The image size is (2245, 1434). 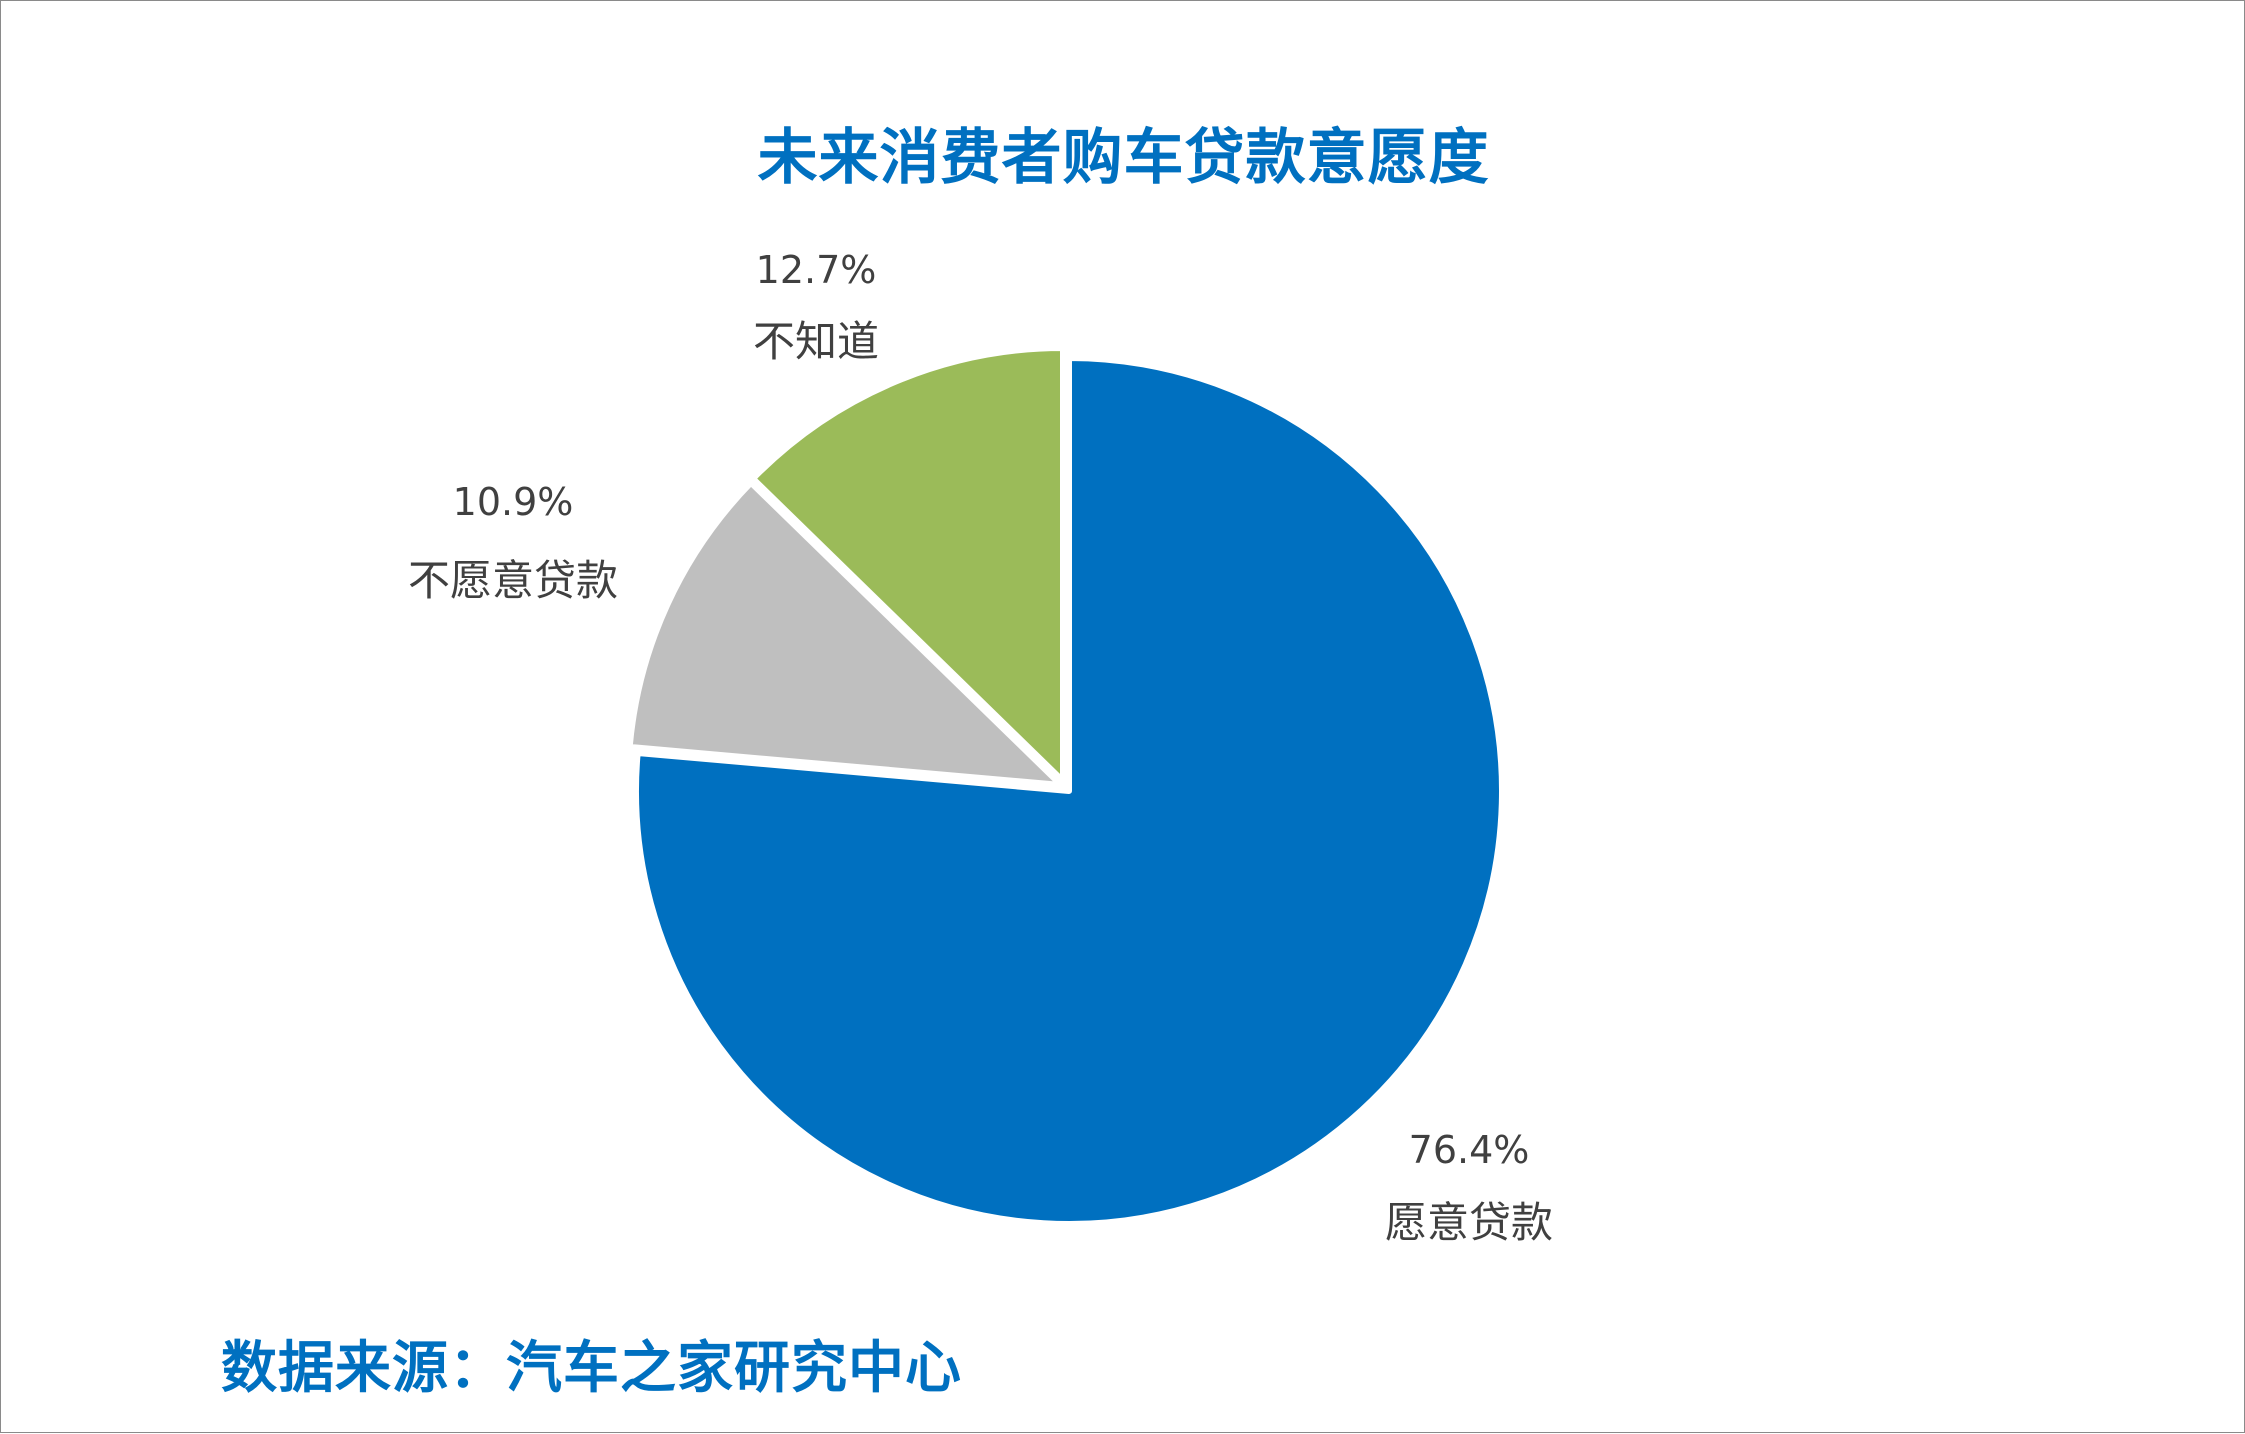 I want to click on pie-slice-unwilling, so click(x=845, y=633).